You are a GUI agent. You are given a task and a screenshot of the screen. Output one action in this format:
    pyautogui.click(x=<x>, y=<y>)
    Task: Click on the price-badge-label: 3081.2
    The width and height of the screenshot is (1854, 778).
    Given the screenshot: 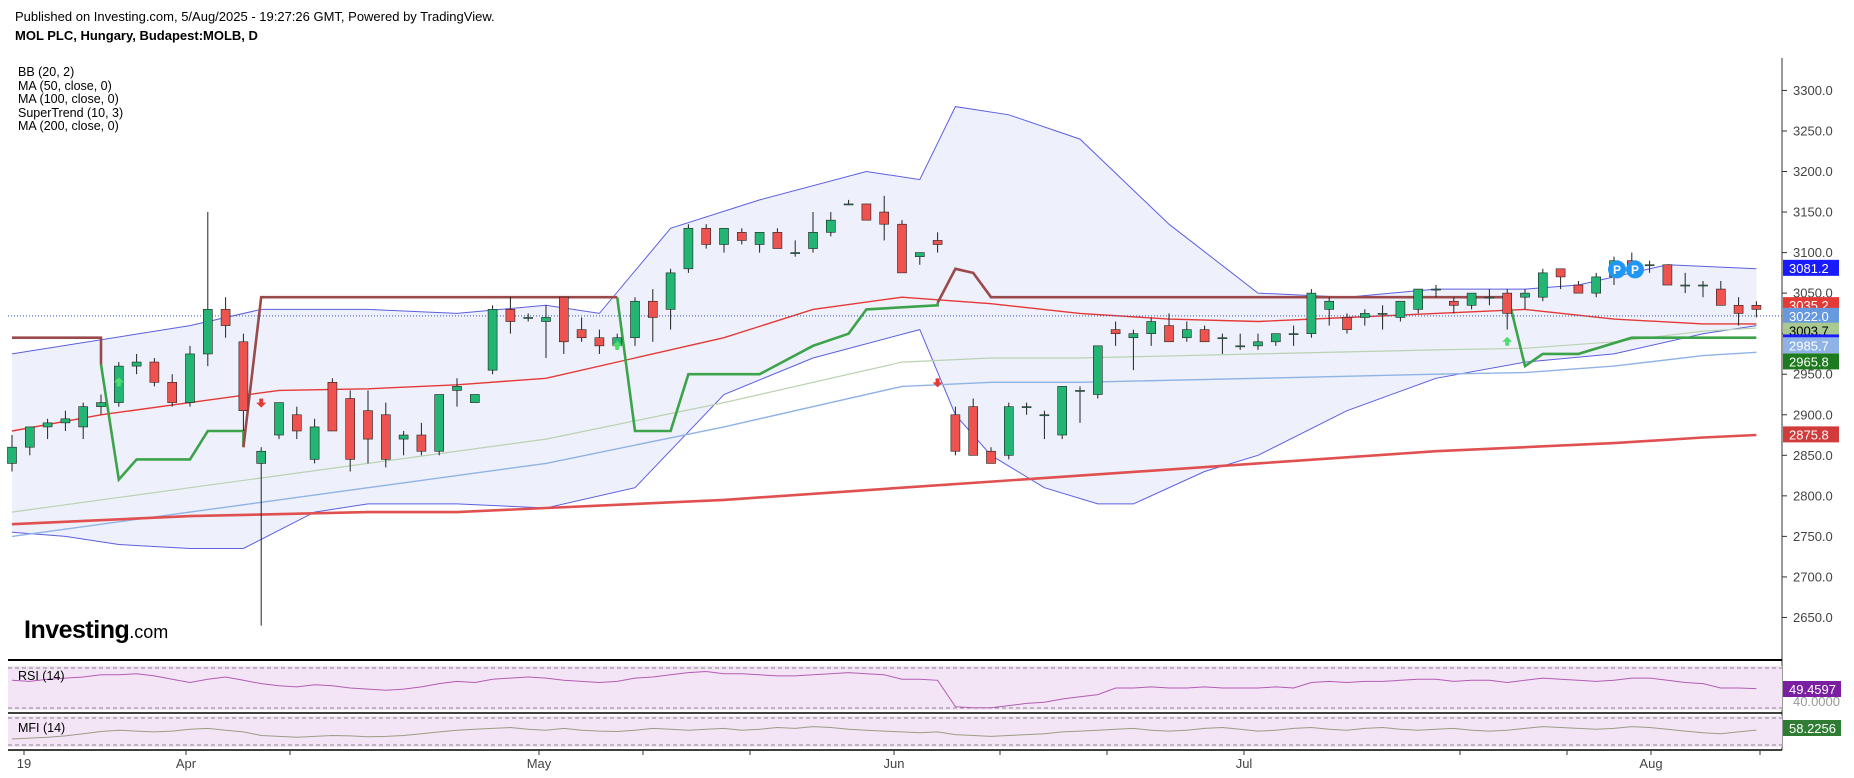 What is the action you would take?
    pyautogui.click(x=1809, y=268)
    